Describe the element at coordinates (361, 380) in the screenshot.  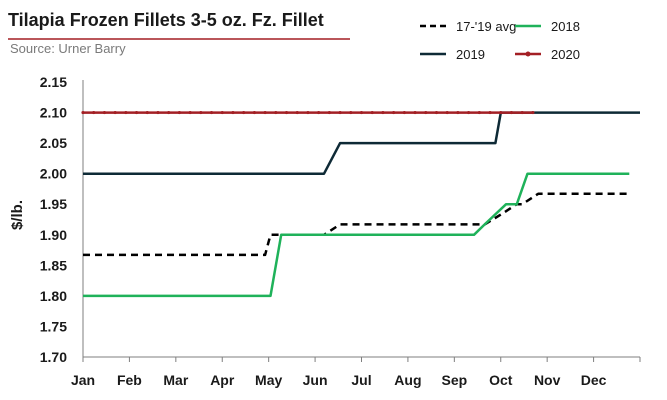
I see `x-tick-label: Jul` at that location.